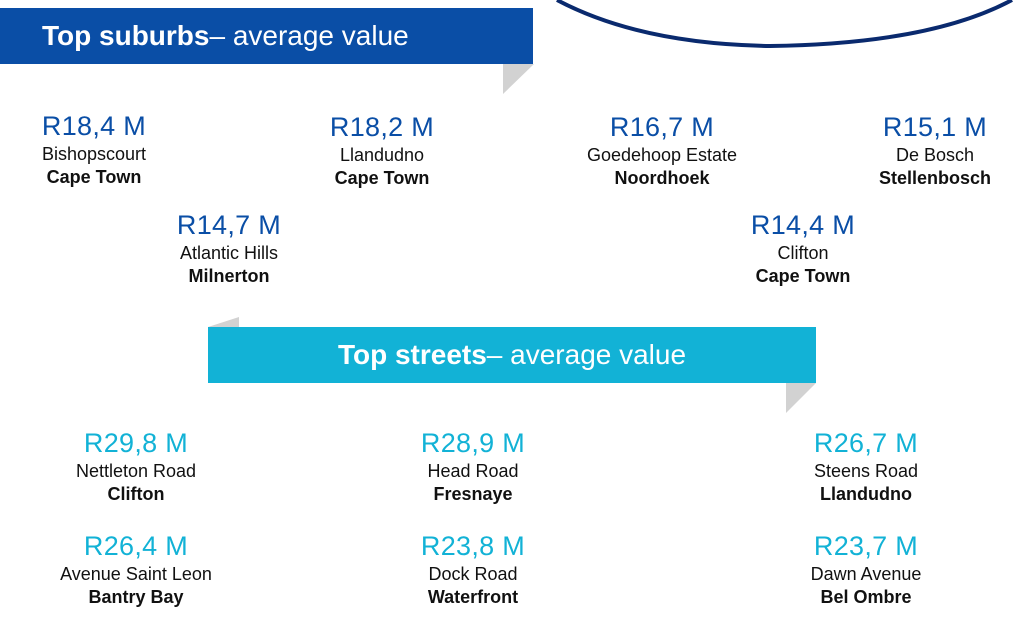 This screenshot has width=1024, height=626. I want to click on suburb-value: R15,1 M, so click(935, 127).